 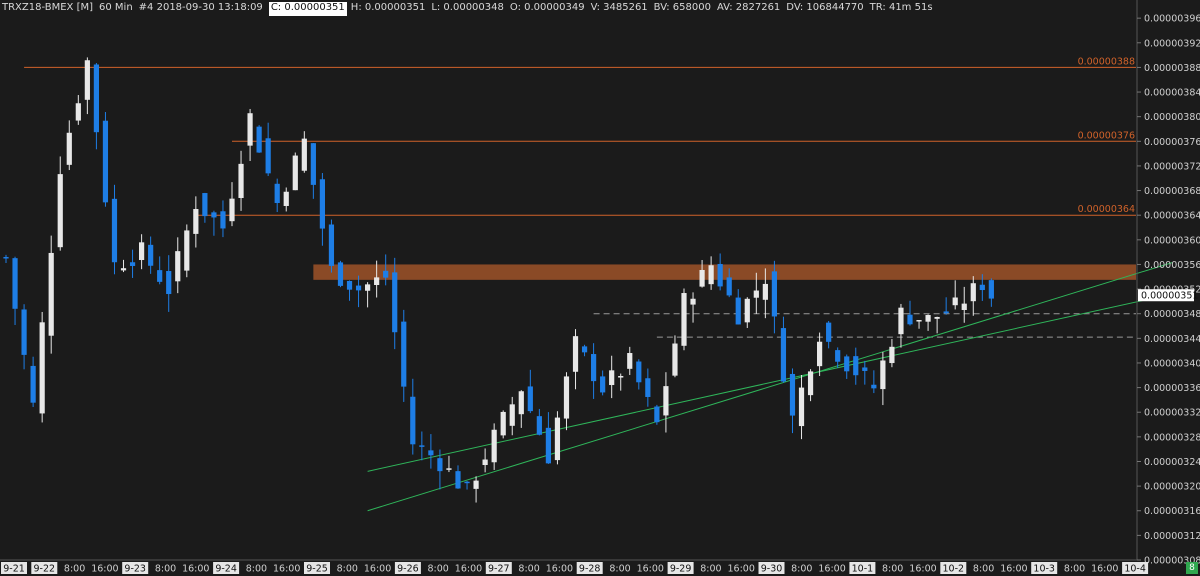 I want to click on time-tick-label: 10-3, so click(x=1044, y=569).